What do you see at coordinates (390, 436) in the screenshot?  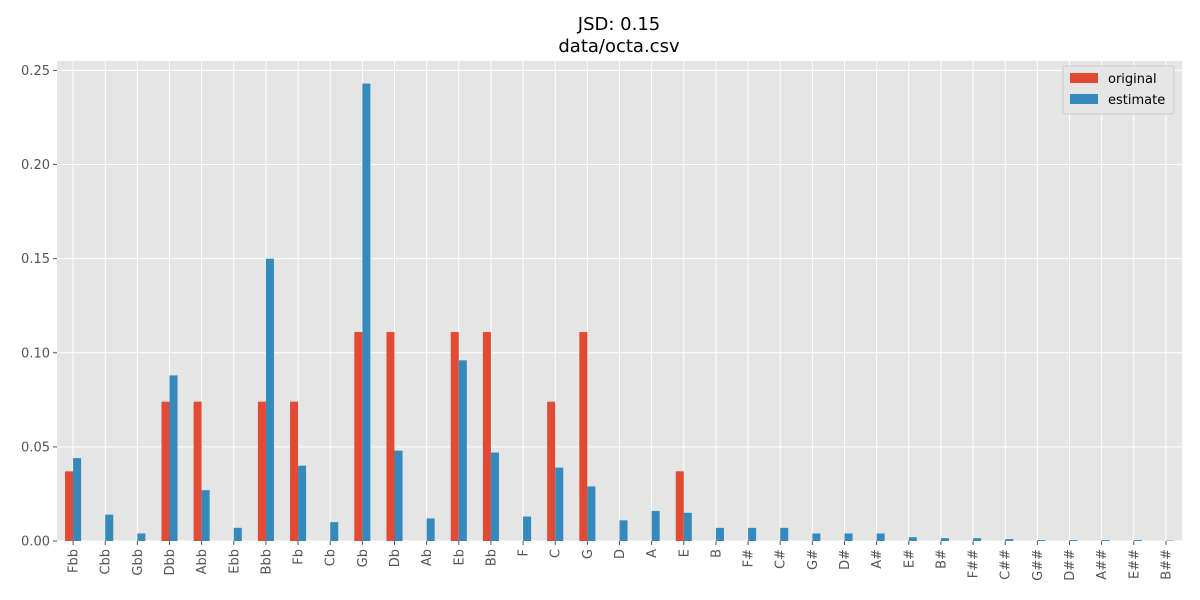 I see `bar-original-Db` at bounding box center [390, 436].